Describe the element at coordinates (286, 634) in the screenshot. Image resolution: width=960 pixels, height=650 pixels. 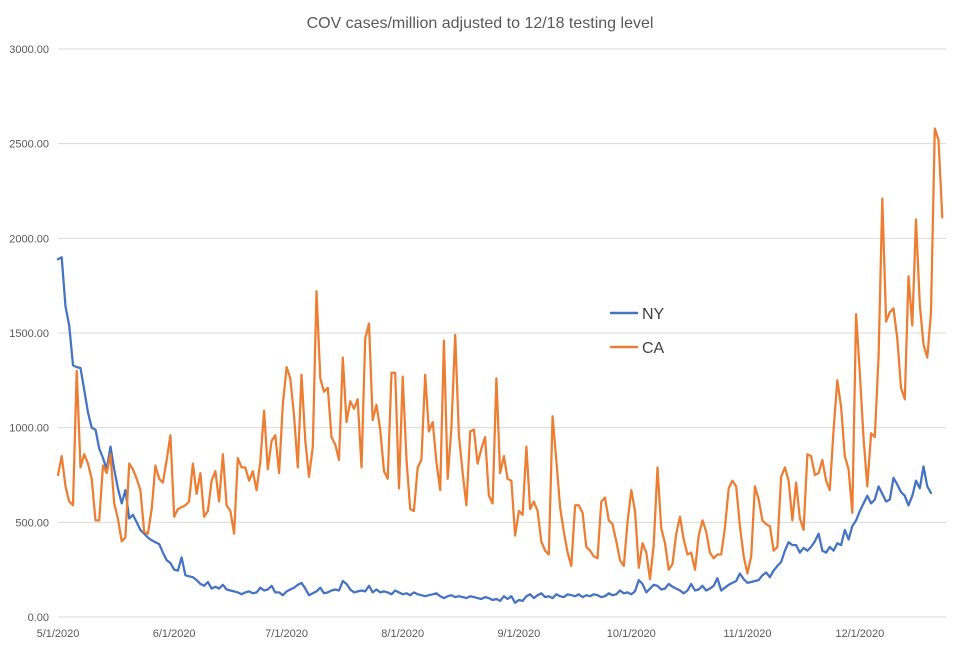
I see `x-tick-label: 7/1/2020` at that location.